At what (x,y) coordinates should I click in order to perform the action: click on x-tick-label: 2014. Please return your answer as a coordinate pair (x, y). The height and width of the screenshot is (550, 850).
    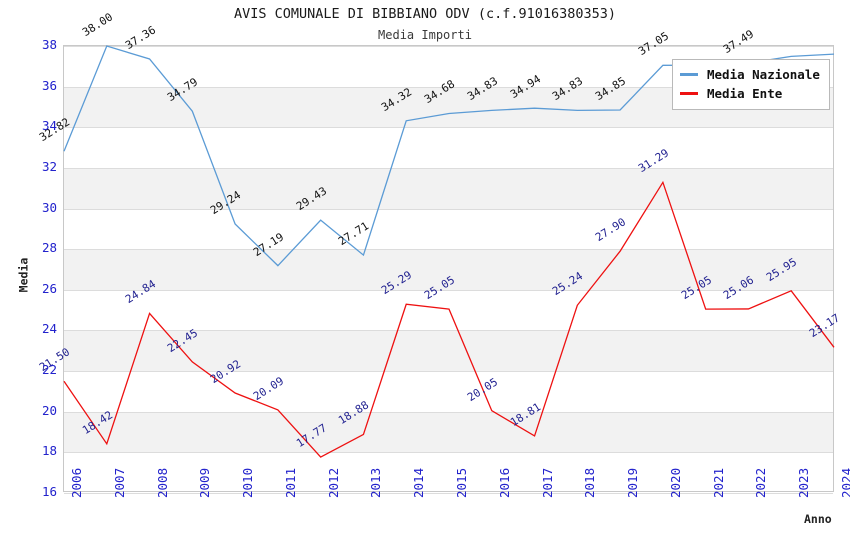
    Looking at the image, I should click on (419, 482).